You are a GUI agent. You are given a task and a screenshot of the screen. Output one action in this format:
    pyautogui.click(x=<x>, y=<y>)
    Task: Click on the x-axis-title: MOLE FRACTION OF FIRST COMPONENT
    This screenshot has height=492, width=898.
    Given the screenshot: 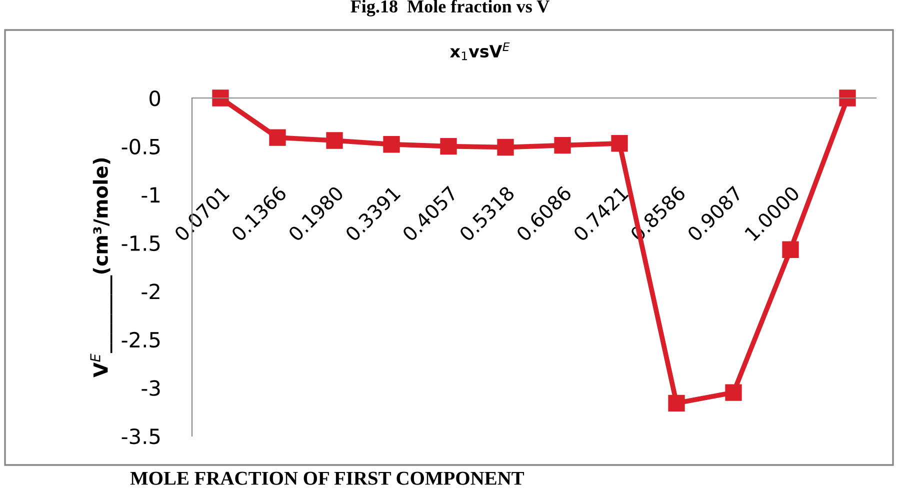 What is the action you would take?
    pyautogui.click(x=327, y=478)
    